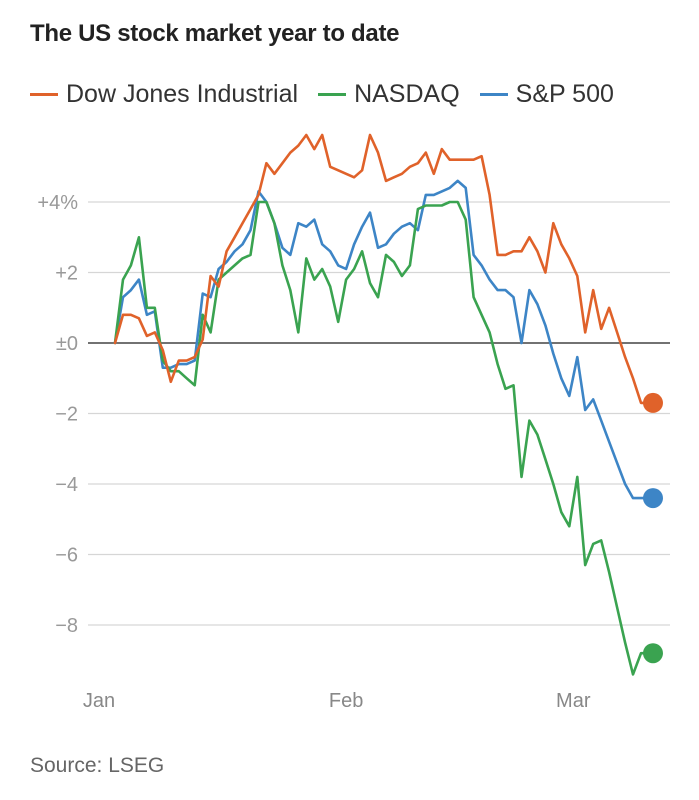  Describe the element at coordinates (573, 701) in the screenshot. I see `x-tick-label: Mar` at that location.